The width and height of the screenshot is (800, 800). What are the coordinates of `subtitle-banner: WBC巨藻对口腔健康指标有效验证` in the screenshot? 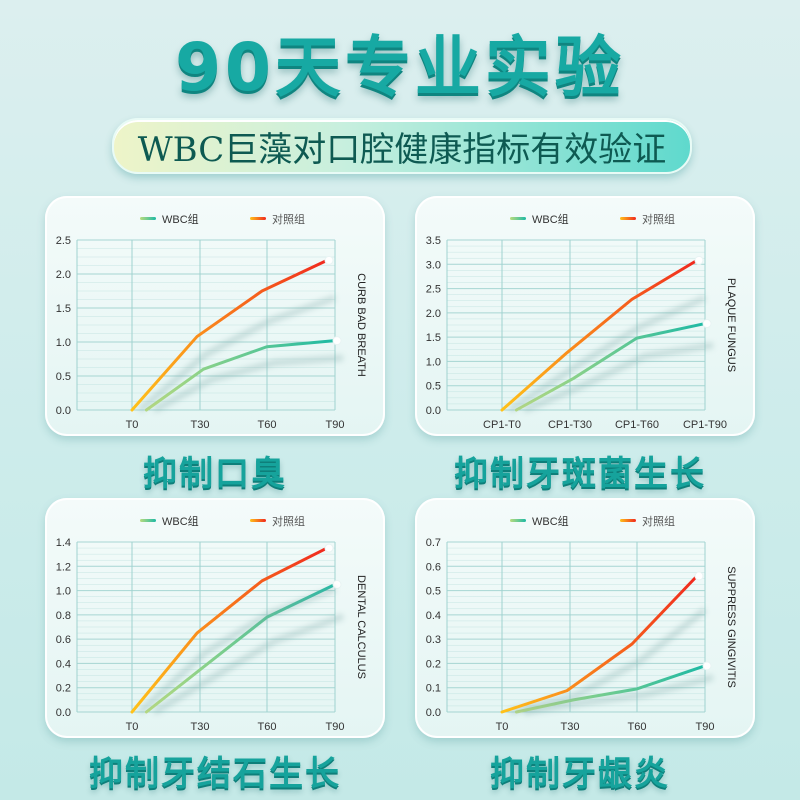 It's located at (402, 146).